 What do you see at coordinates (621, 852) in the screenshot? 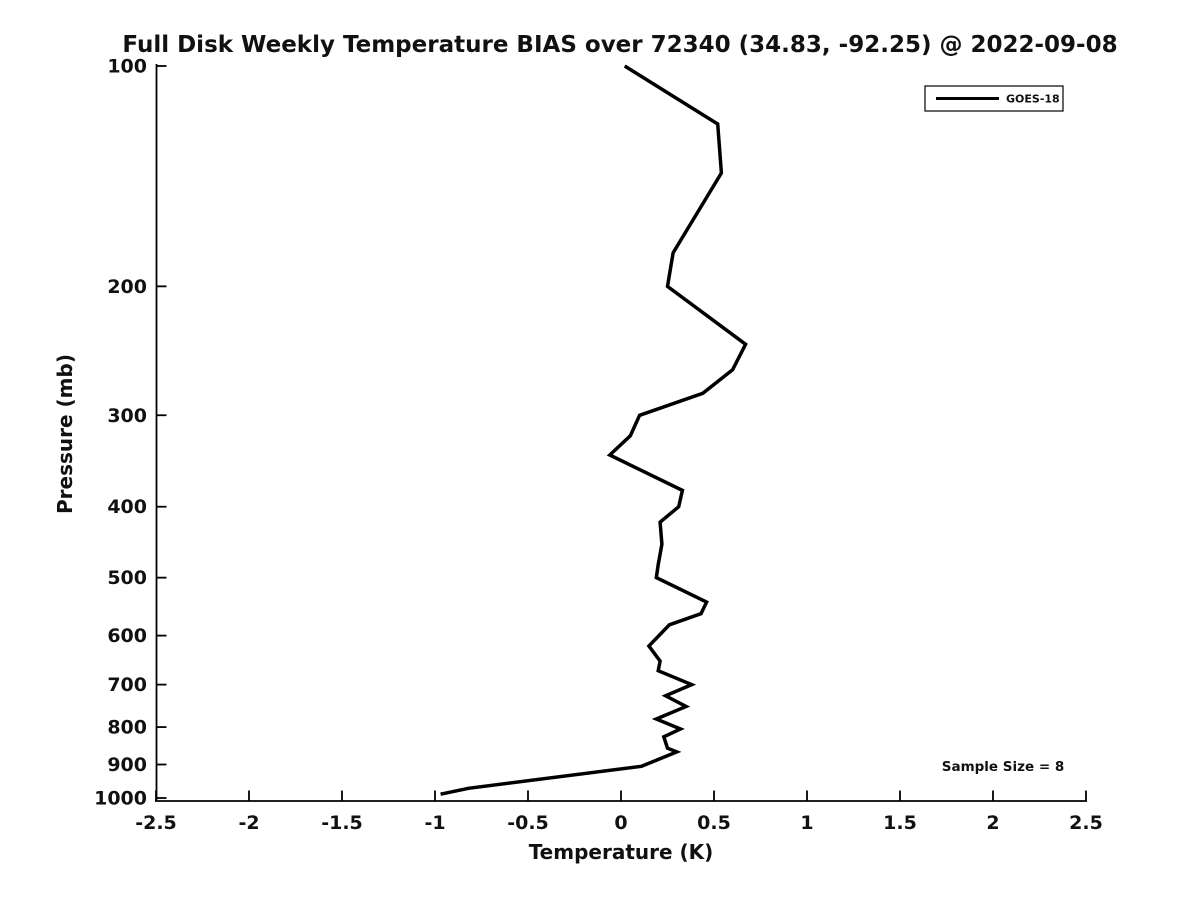
I see `x-axis-label: Temperature (K)` at bounding box center [621, 852].